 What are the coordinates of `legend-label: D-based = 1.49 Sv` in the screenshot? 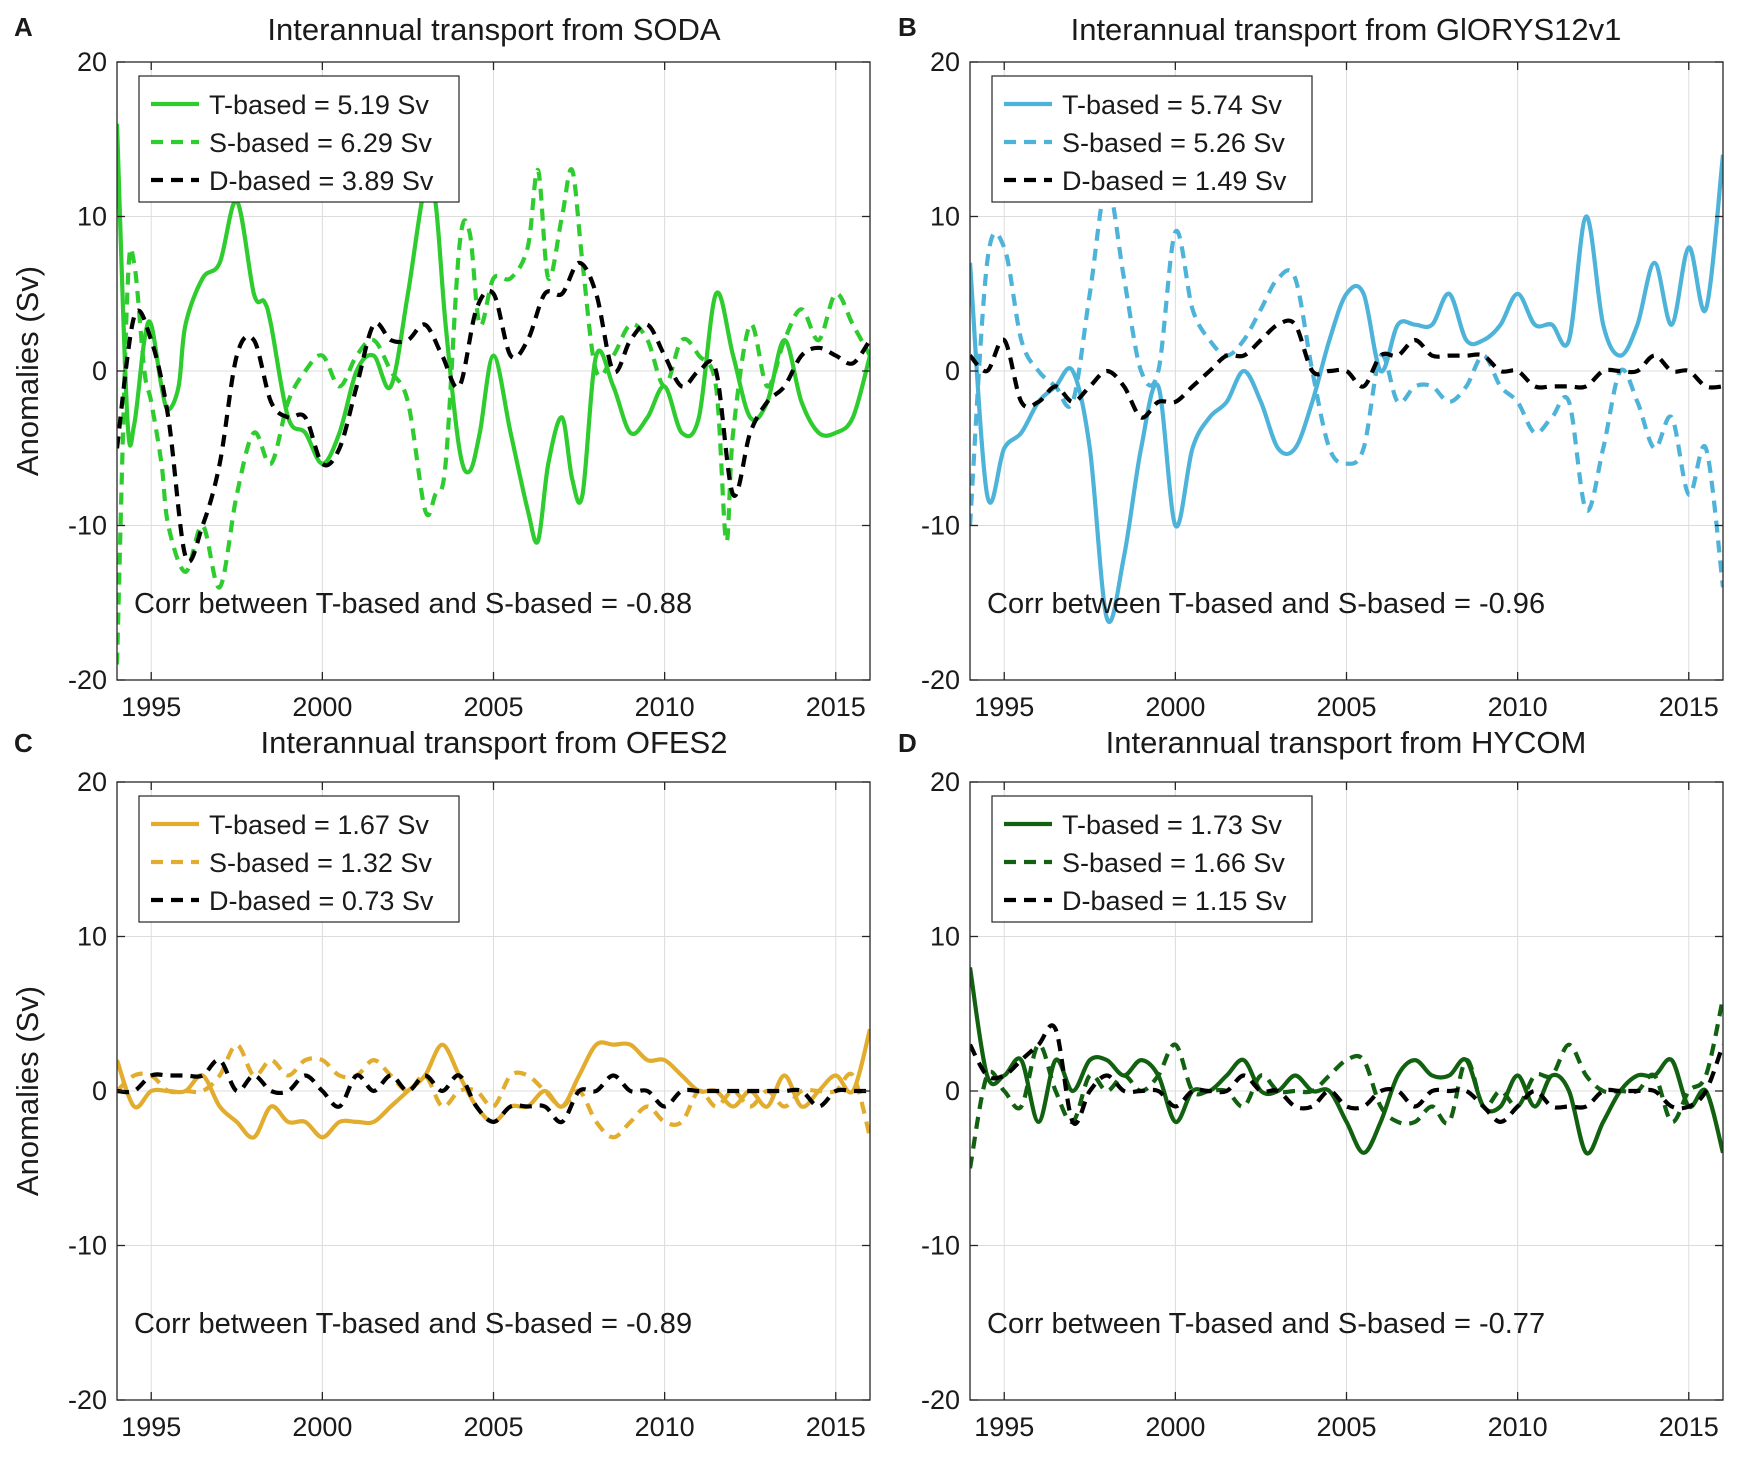 It's located at (1174, 181).